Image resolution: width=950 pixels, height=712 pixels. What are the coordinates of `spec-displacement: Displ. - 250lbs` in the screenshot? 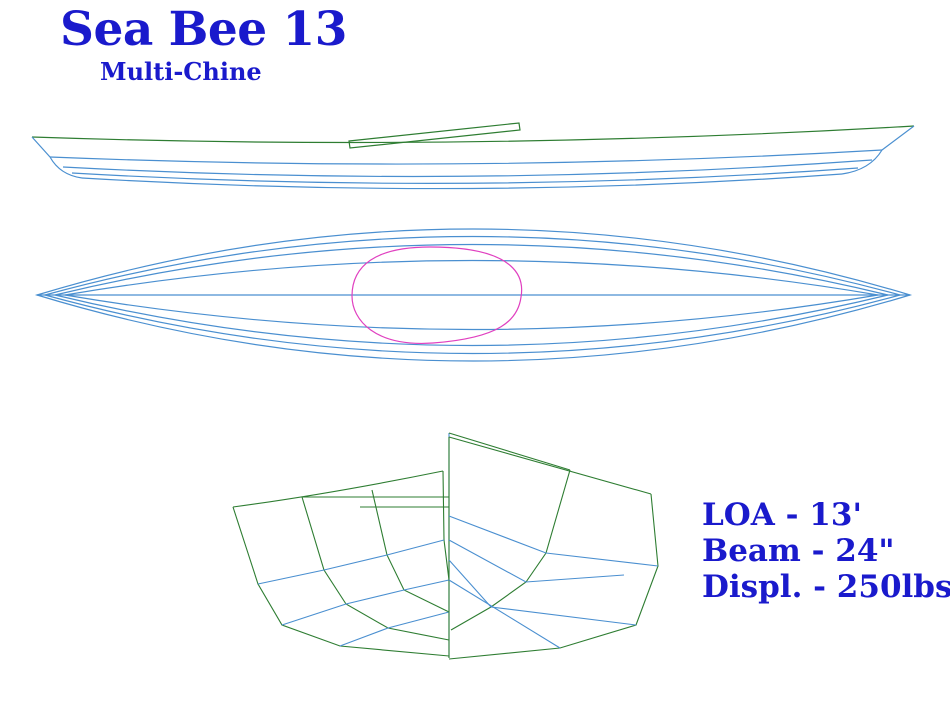 It's located at (826, 587).